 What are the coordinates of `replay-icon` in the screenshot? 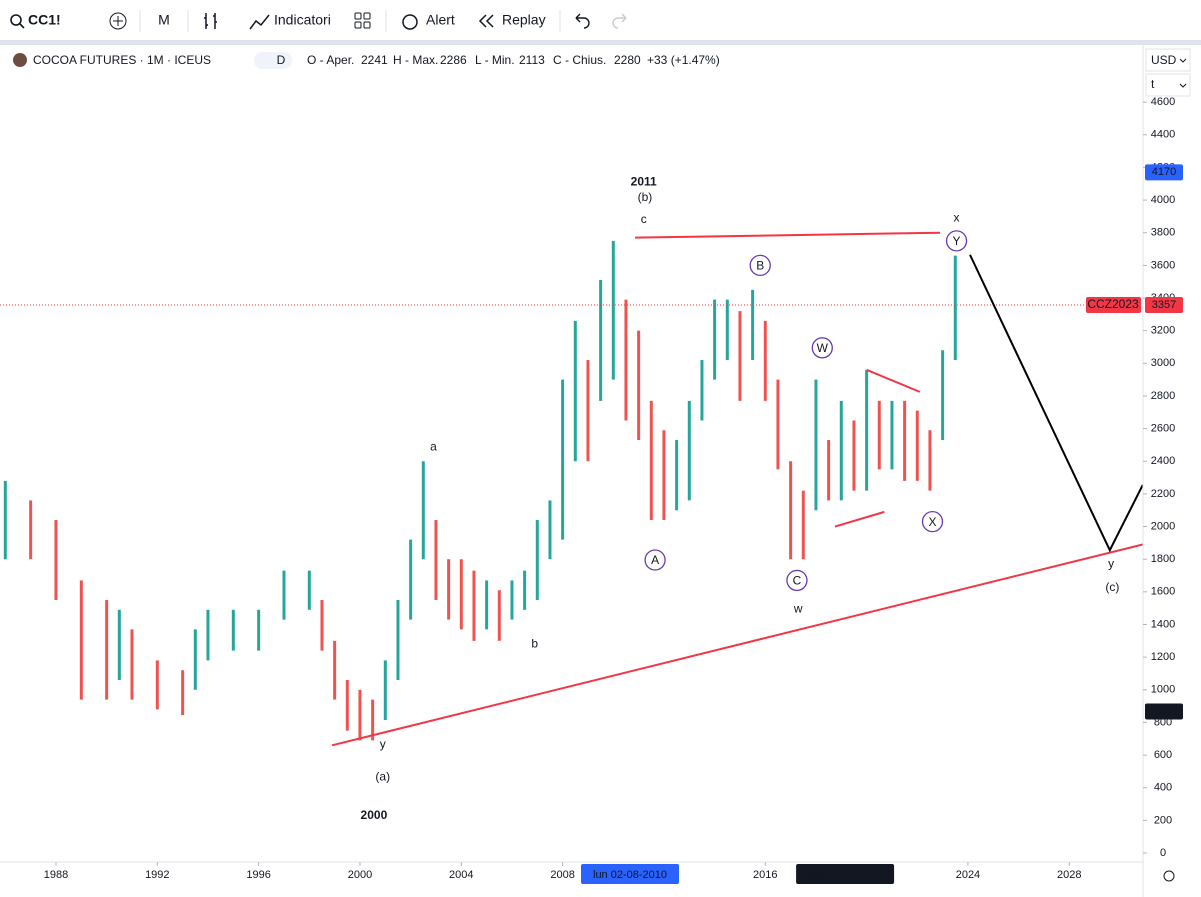 It's located at (486, 21).